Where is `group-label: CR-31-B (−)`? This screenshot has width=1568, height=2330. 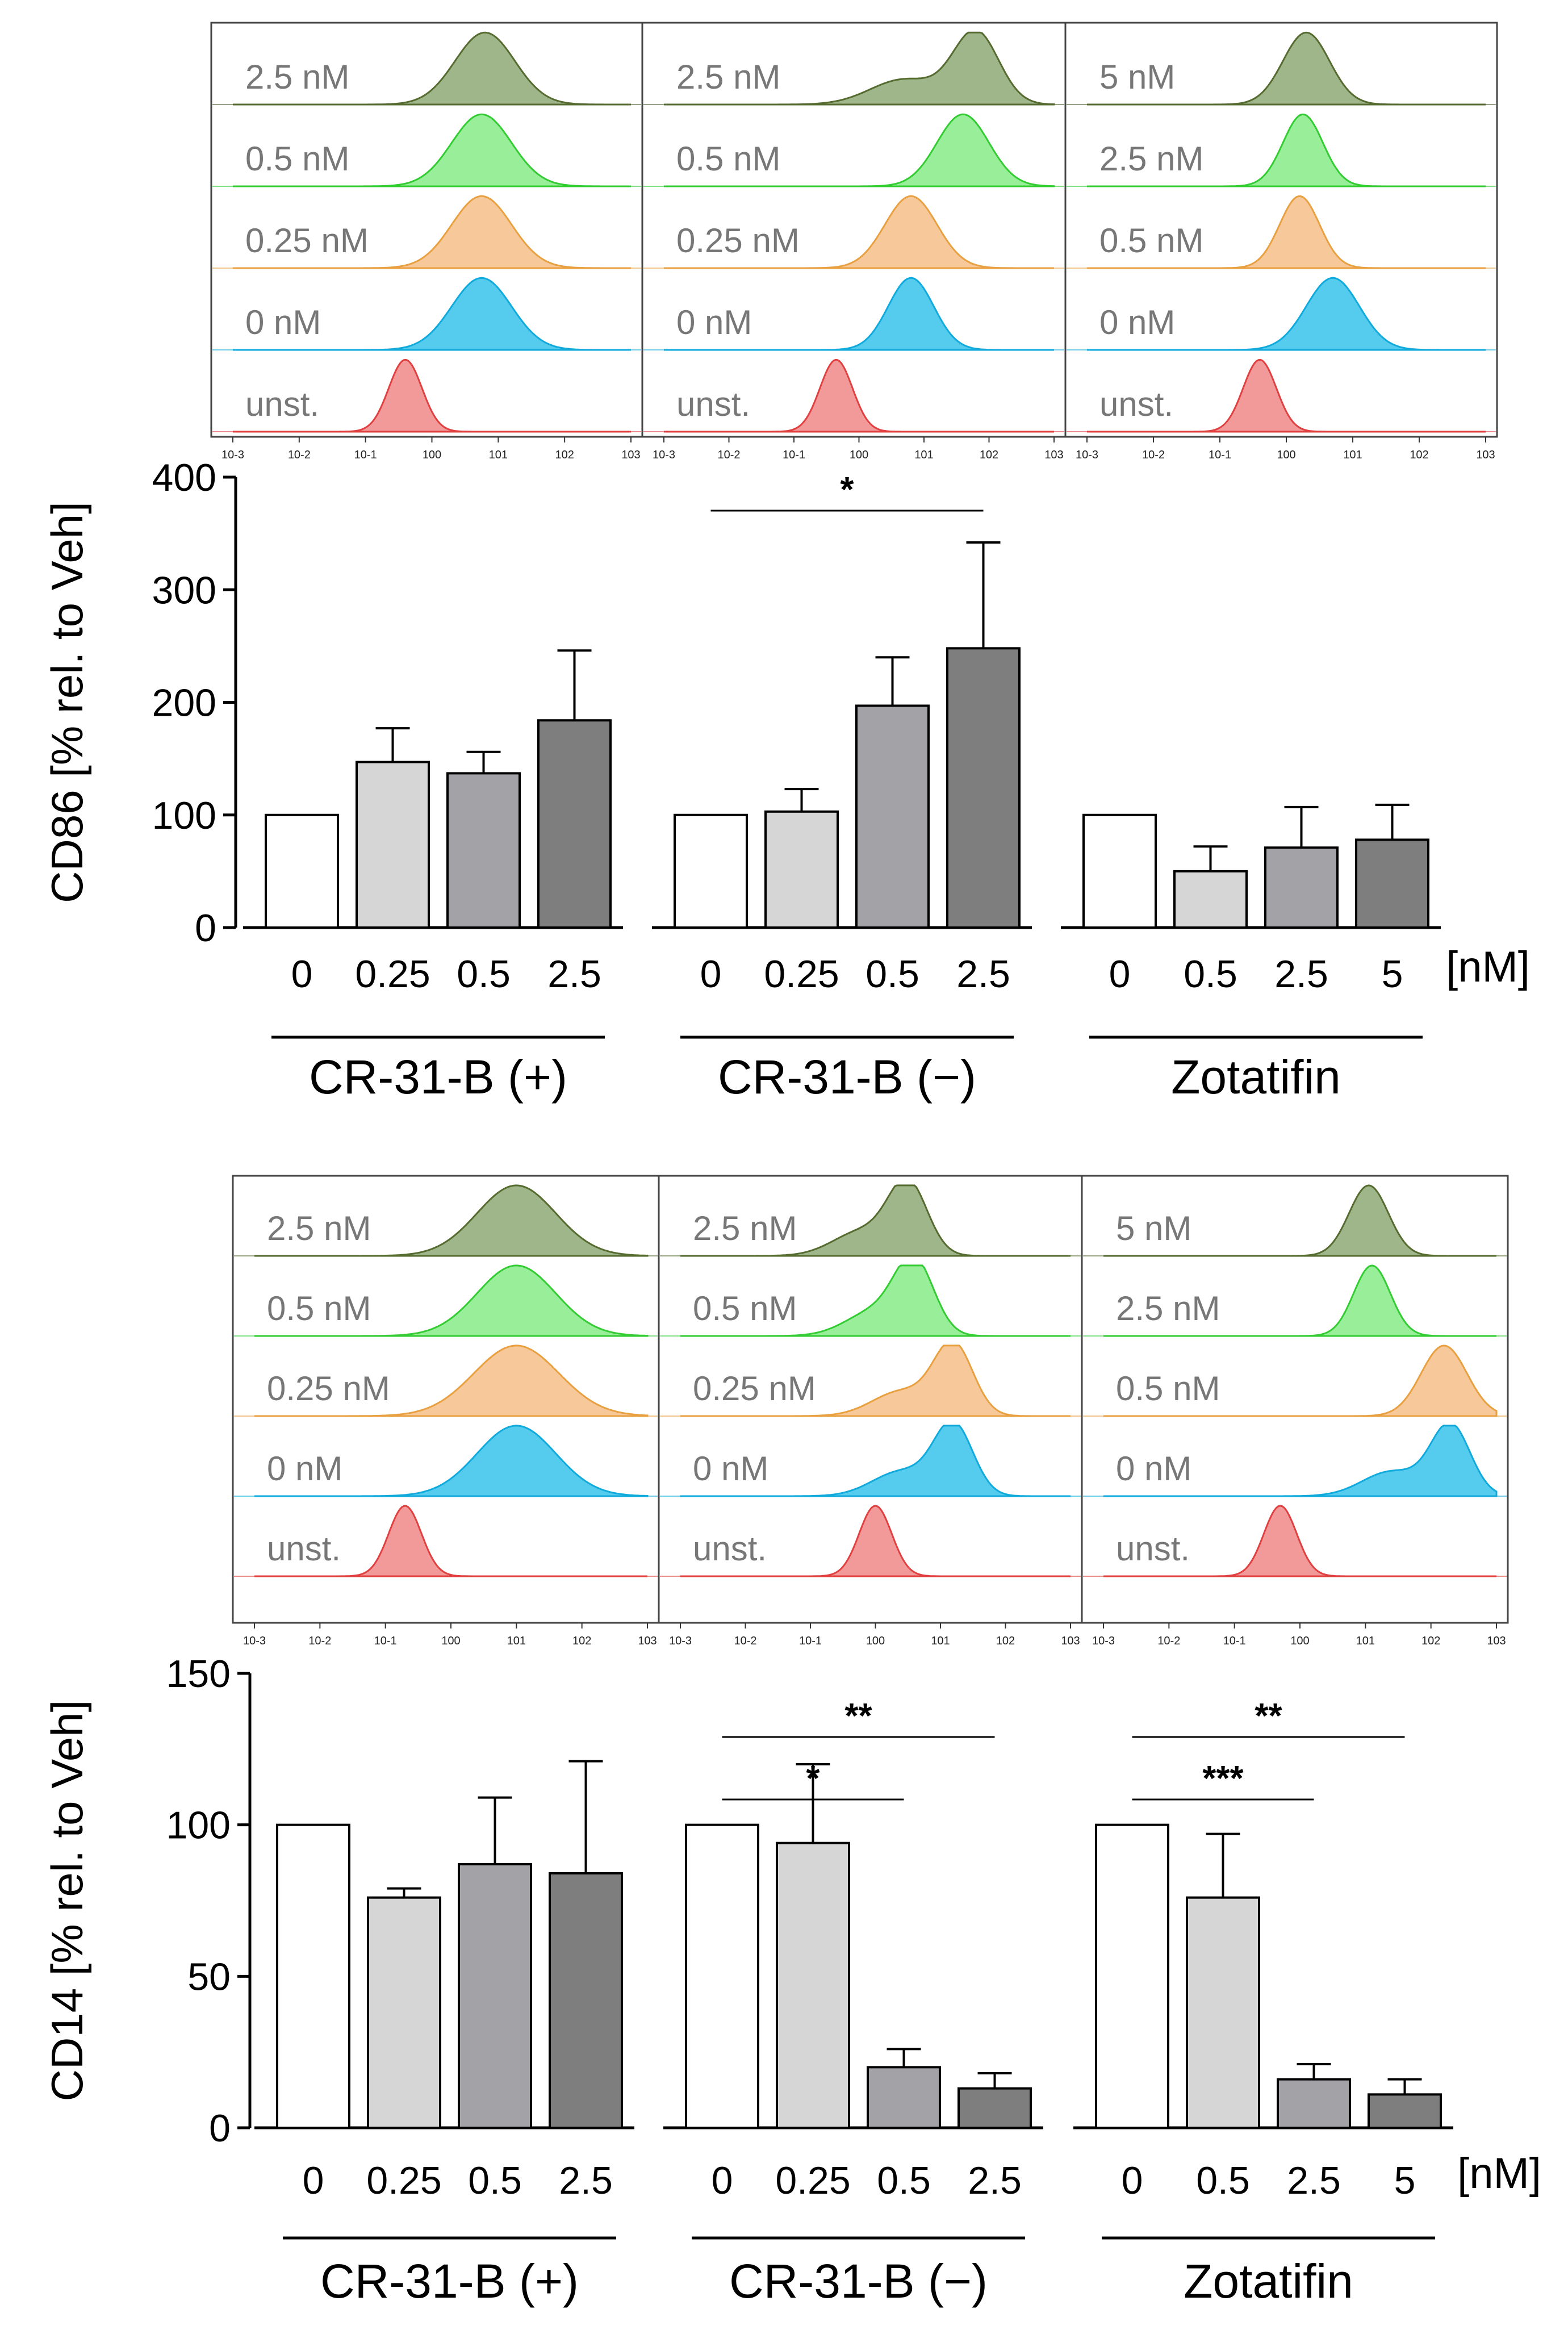
group-label: CR-31-B (−) is located at coordinates (847, 1077).